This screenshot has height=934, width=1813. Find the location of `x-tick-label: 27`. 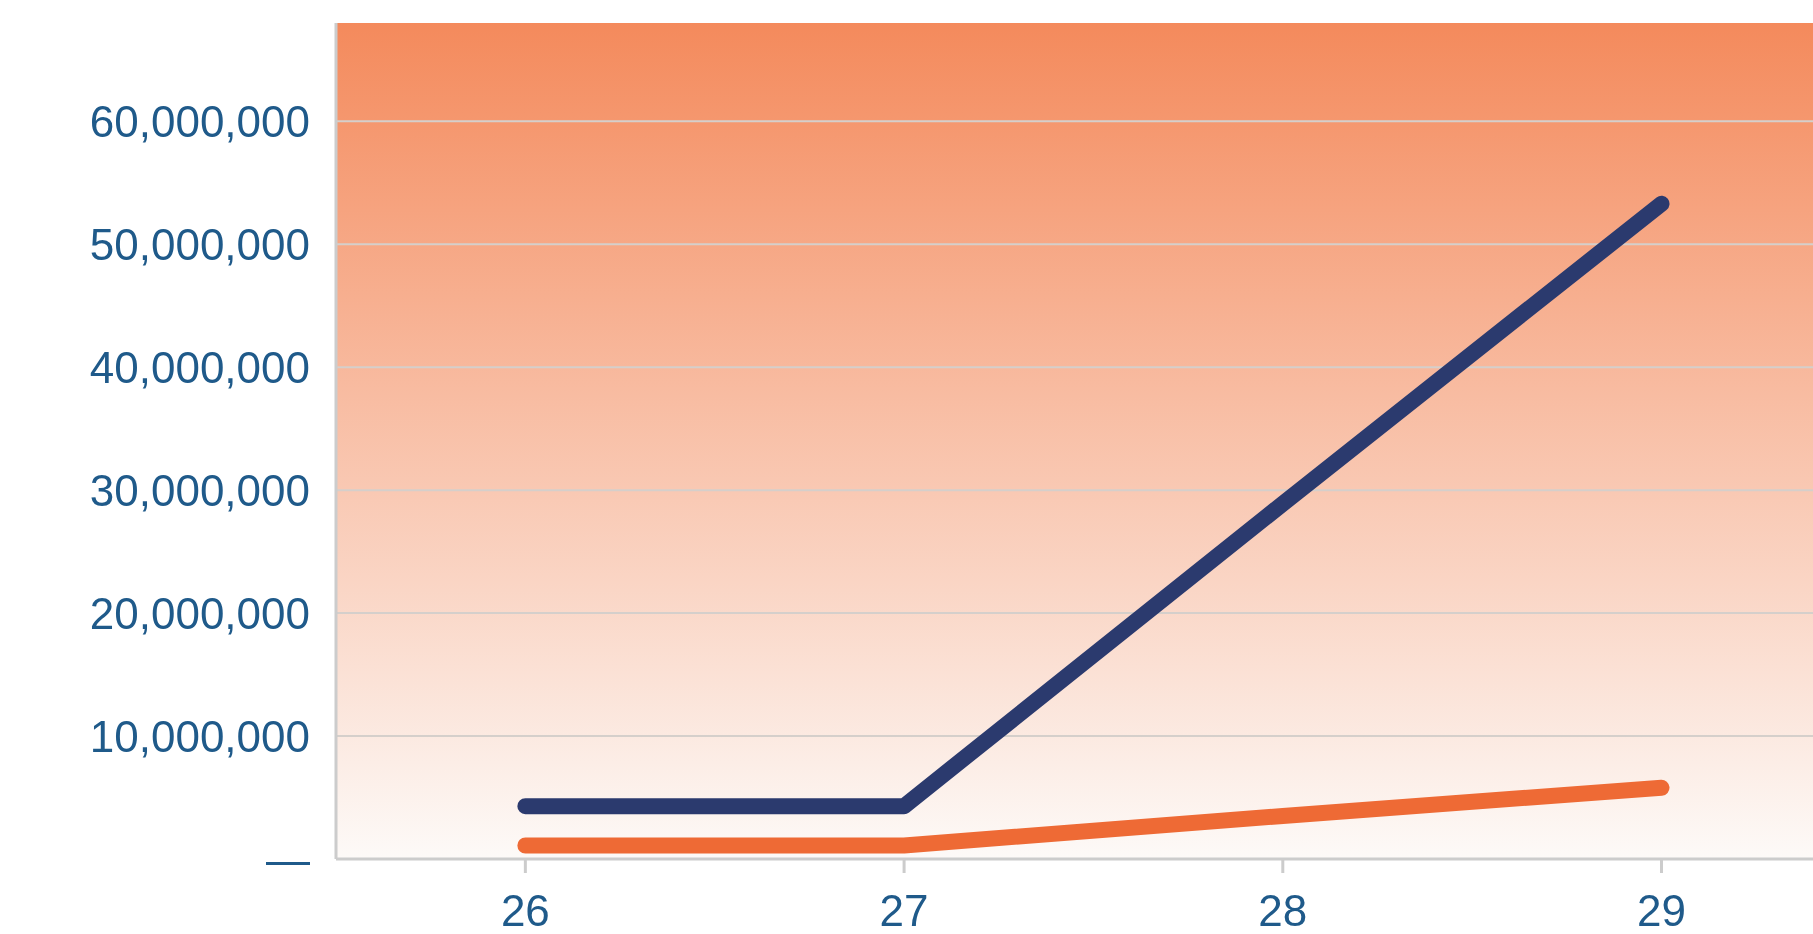

x-tick-label: 27 is located at coordinates (904, 910).